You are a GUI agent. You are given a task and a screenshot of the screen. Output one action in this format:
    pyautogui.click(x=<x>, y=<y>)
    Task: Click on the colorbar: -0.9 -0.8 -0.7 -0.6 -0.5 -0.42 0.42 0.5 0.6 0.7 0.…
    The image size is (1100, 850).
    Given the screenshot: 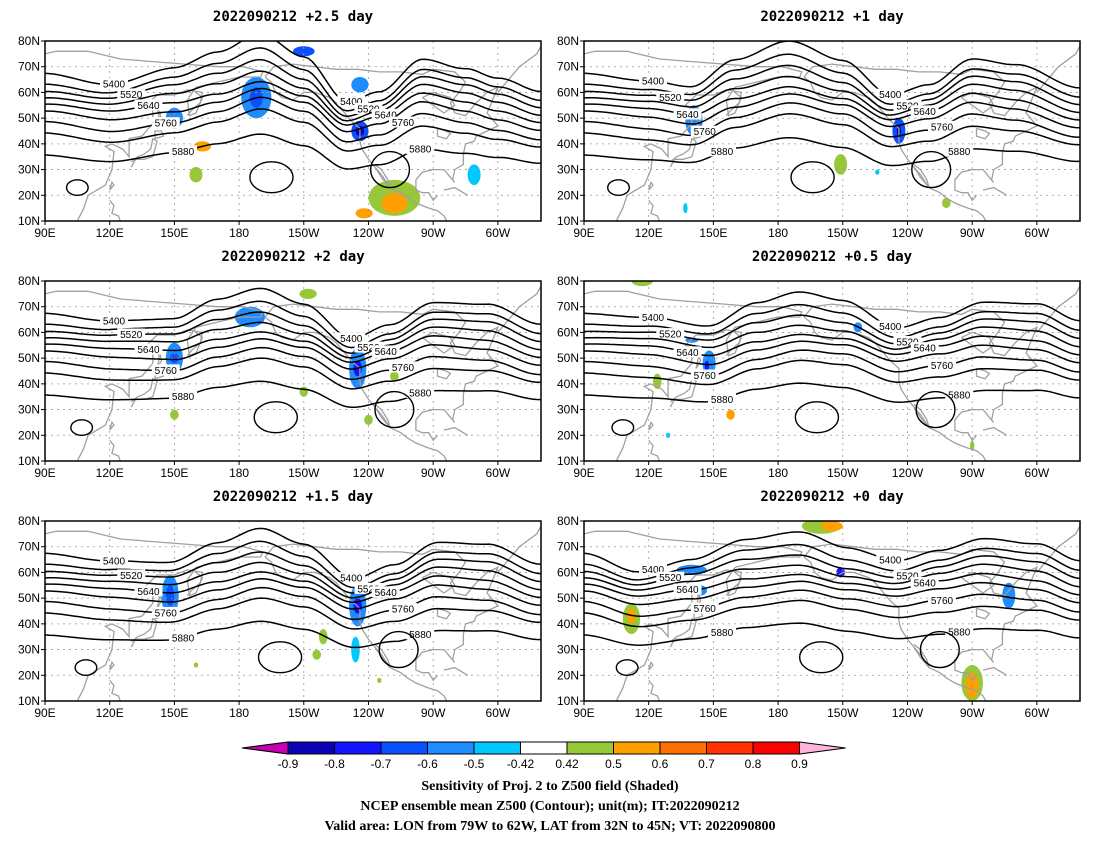 What is the action you would take?
    pyautogui.click(x=543, y=756)
    